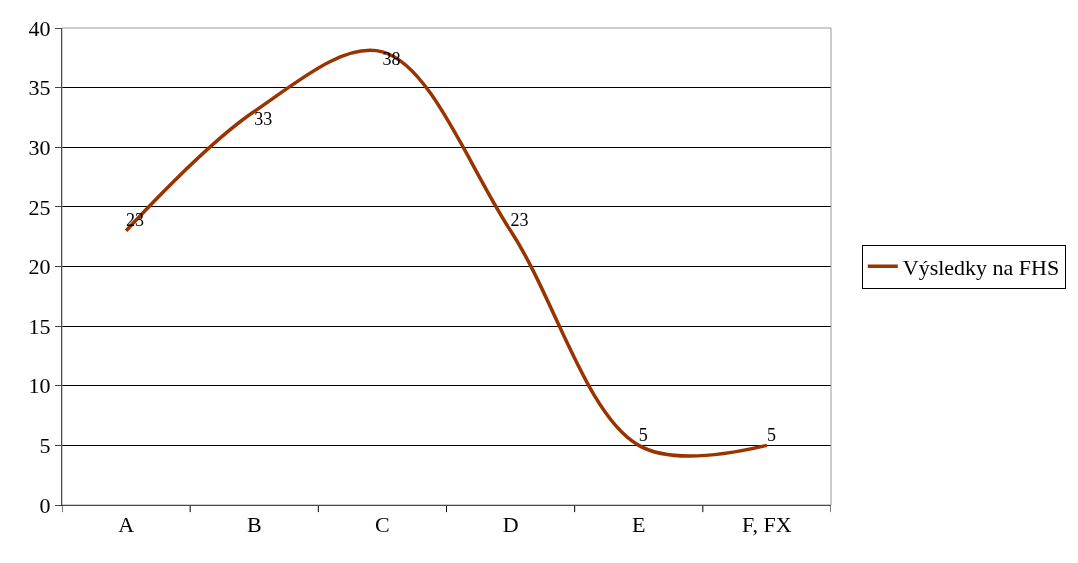 This screenshot has width=1078, height=563. I want to click on y-tick-label: 15, so click(39, 326).